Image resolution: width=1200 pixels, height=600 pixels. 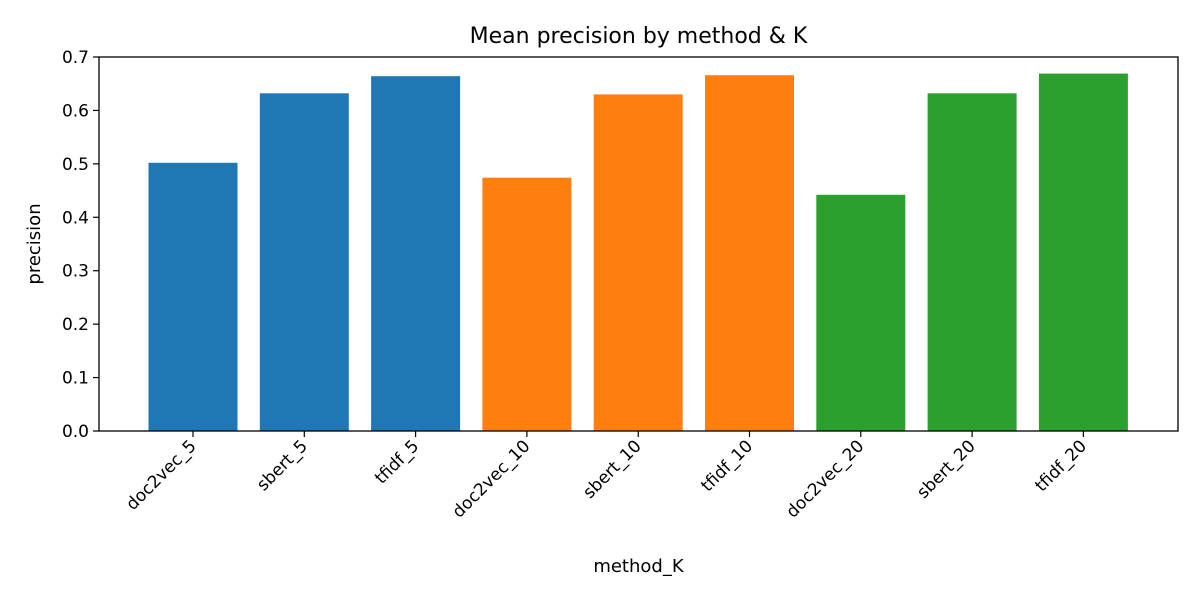 I want to click on x-tick-label: doc2vec_10, so click(x=492, y=479).